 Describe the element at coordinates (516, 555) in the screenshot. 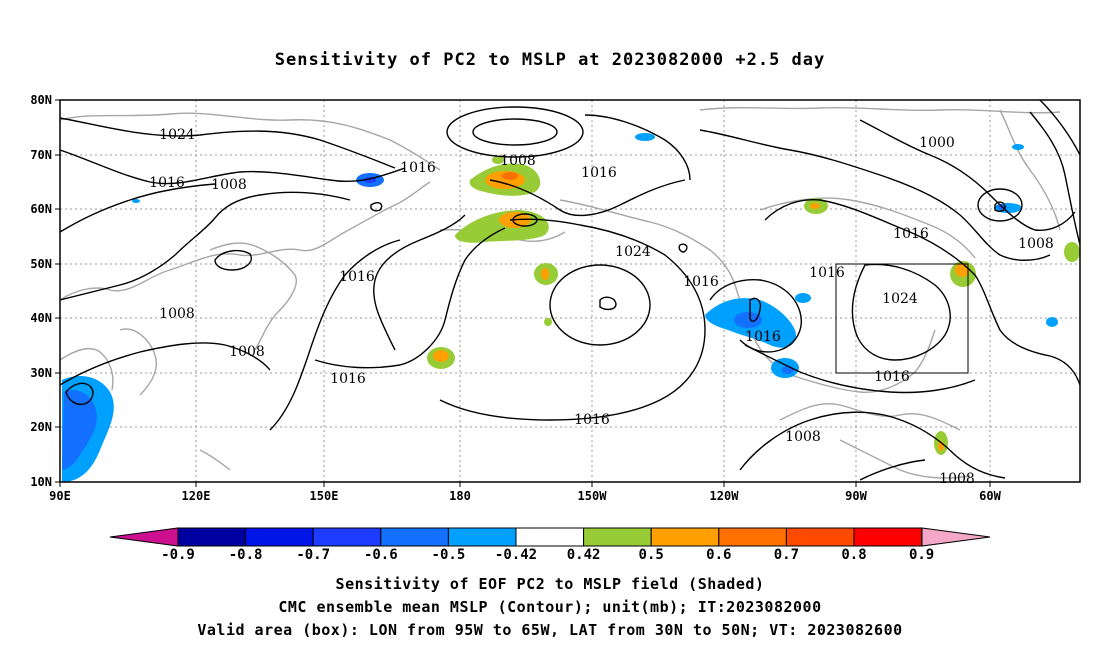

I see `colorbar-label: -0.42` at that location.